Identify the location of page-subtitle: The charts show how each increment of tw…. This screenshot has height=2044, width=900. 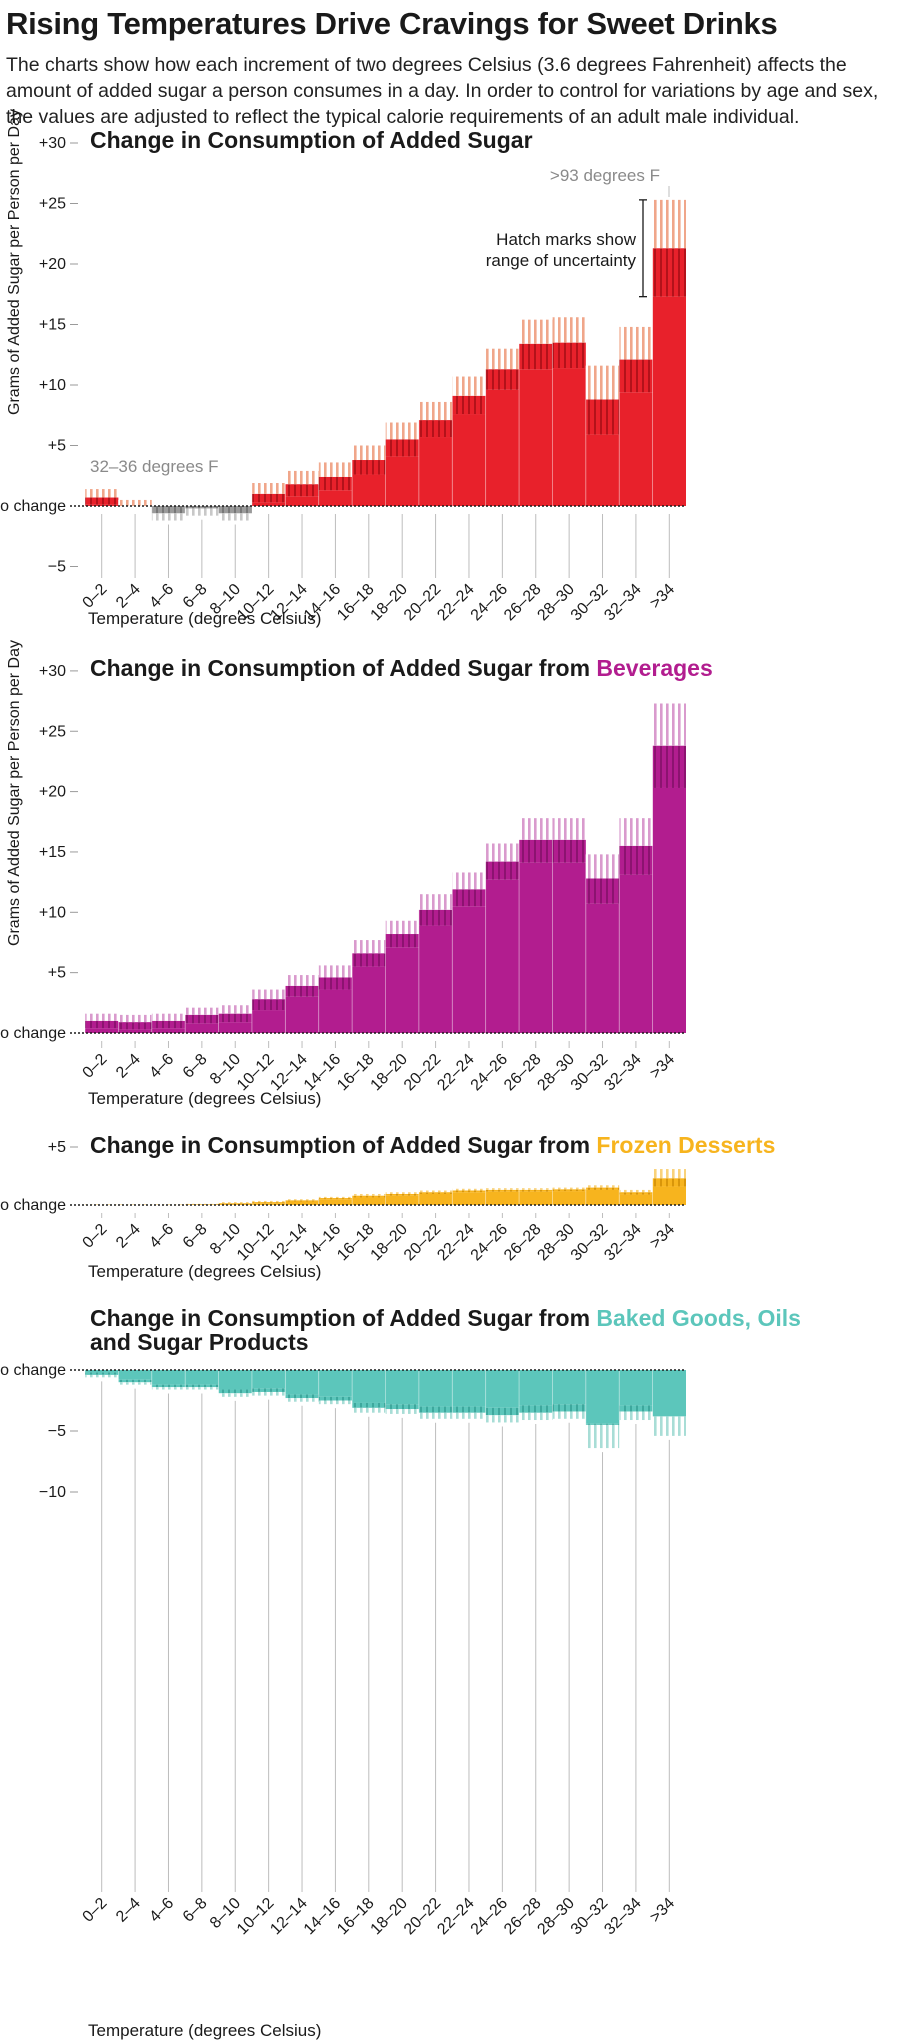
(442, 91).